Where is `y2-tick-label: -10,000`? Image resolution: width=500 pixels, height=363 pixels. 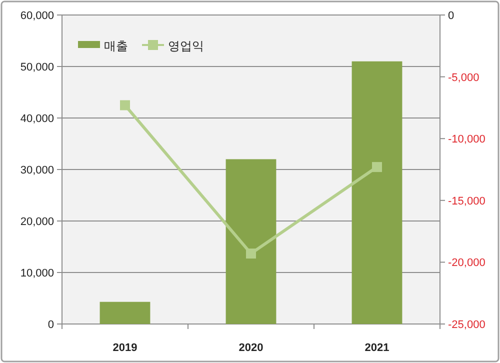 y2-tick-label: -10,000 is located at coordinates (467, 140).